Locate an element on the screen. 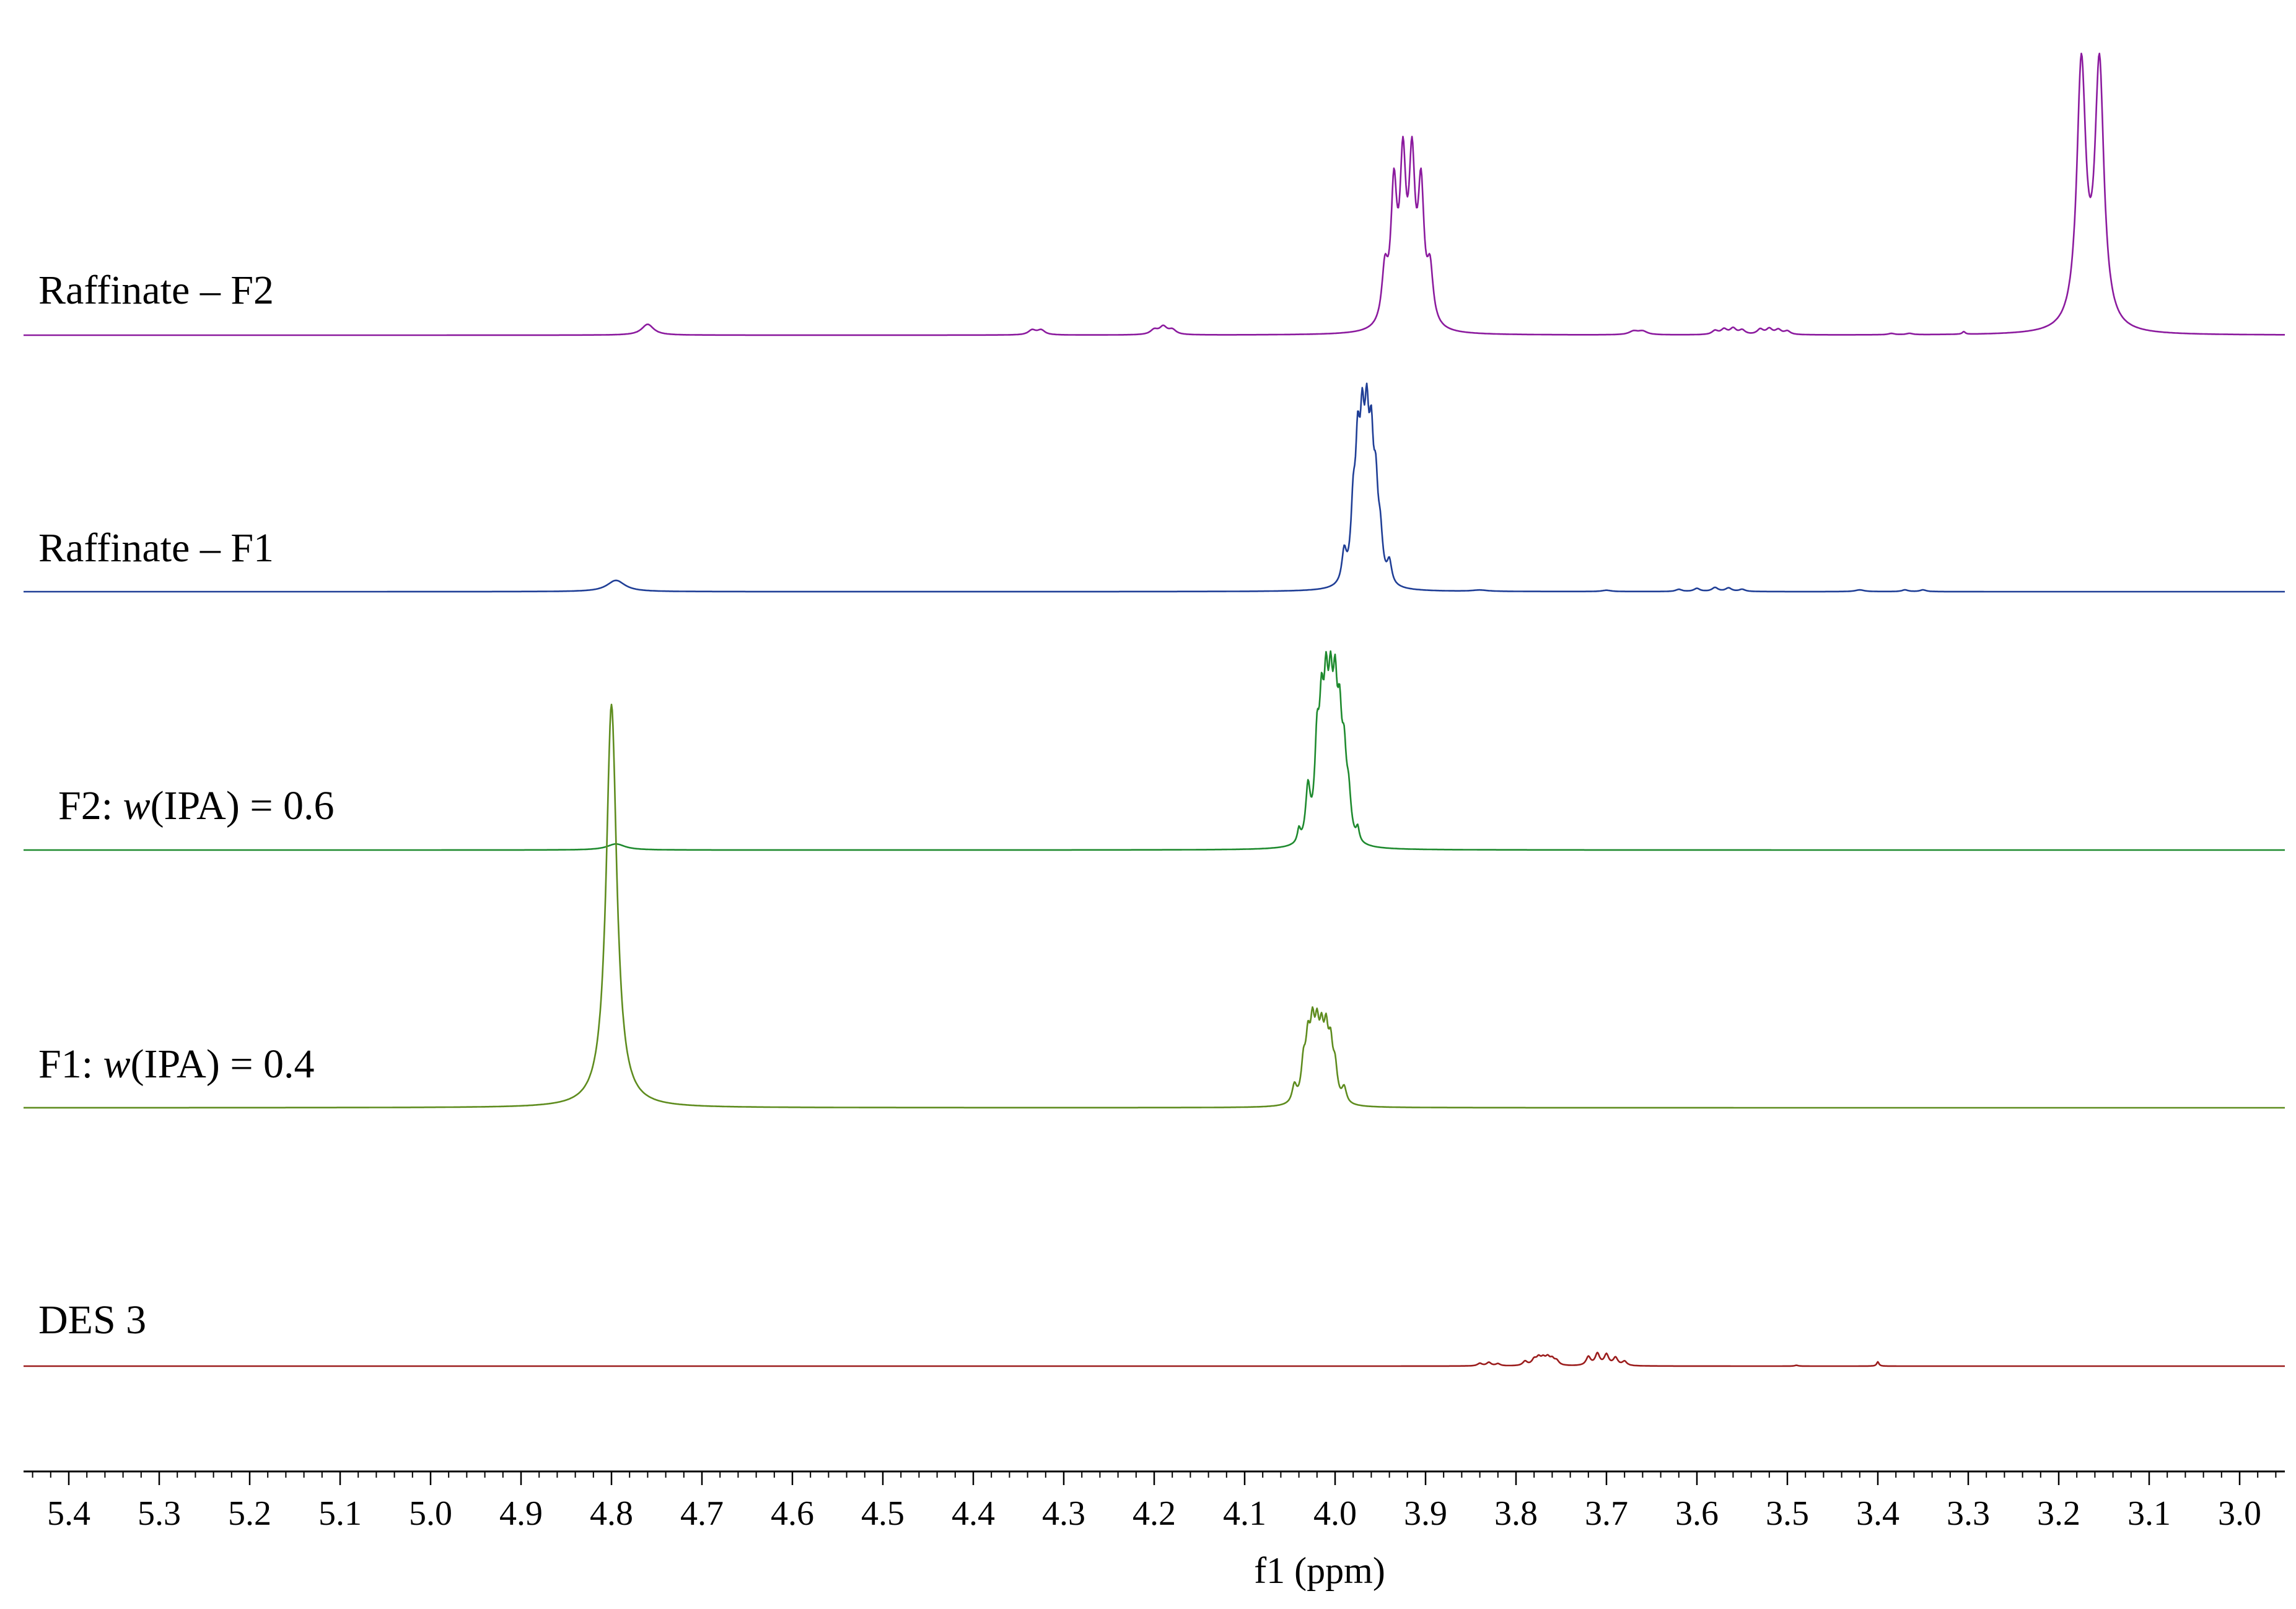 Image resolution: width=2296 pixels, height=1609 pixels. x-tick-label: 3.3 is located at coordinates (1968, 1513).